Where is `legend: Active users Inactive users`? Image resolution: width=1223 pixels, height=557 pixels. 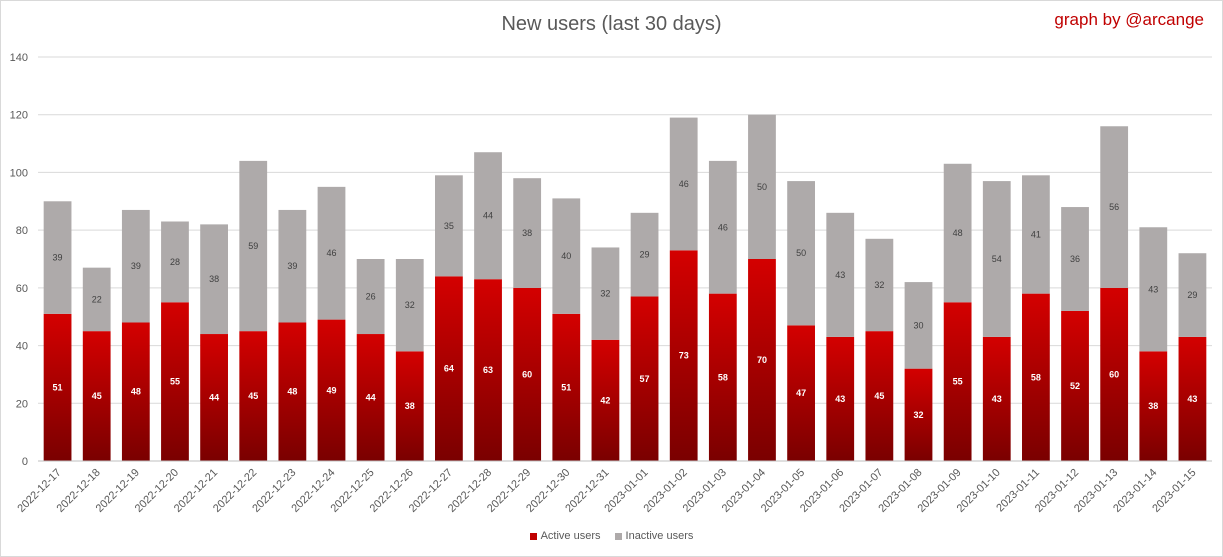 legend: Active users Inactive users is located at coordinates (611, 536).